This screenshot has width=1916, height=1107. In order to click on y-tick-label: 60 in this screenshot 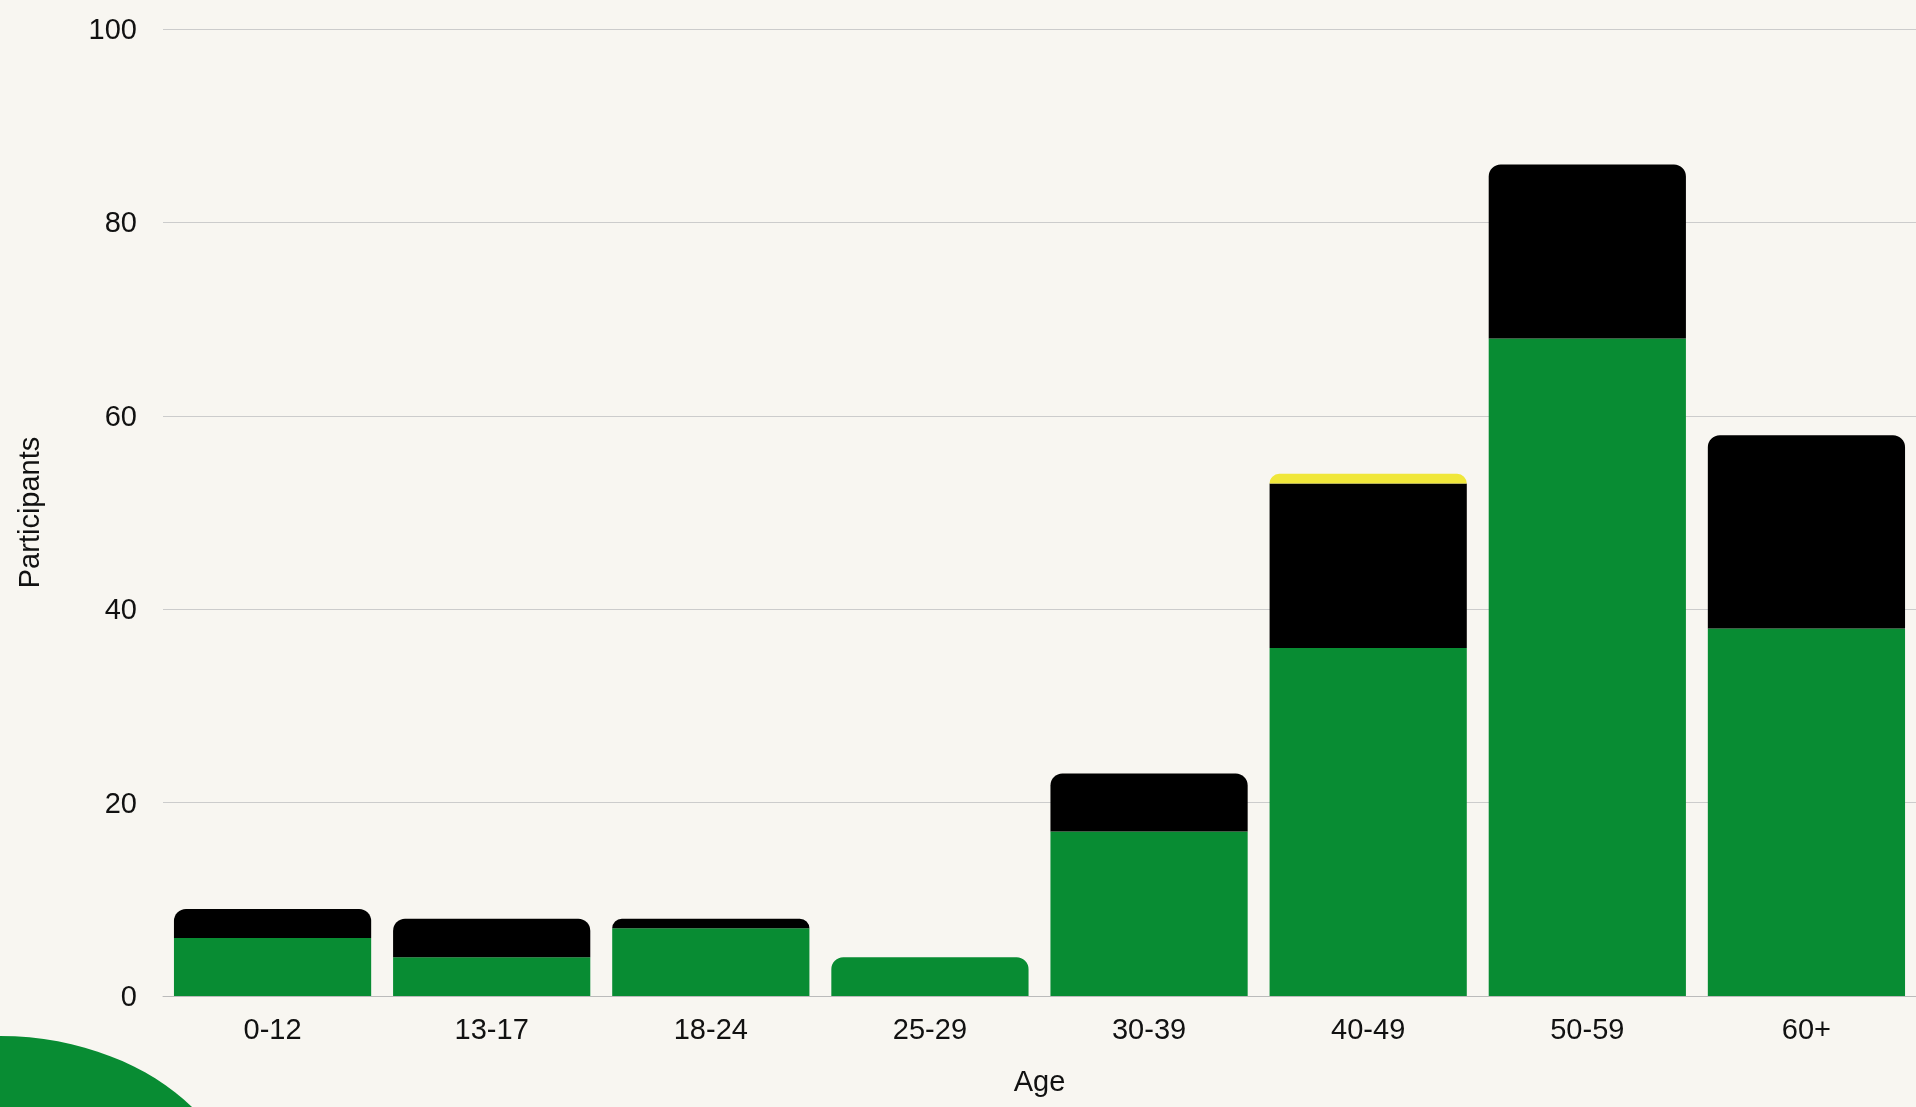, I will do `click(120, 415)`.